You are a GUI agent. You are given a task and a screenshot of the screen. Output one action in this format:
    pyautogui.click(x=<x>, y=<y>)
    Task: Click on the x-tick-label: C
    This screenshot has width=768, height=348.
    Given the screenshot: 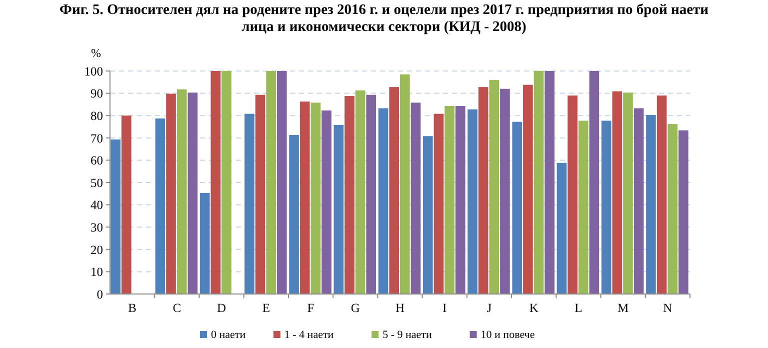 What is the action you would take?
    pyautogui.click(x=177, y=308)
    